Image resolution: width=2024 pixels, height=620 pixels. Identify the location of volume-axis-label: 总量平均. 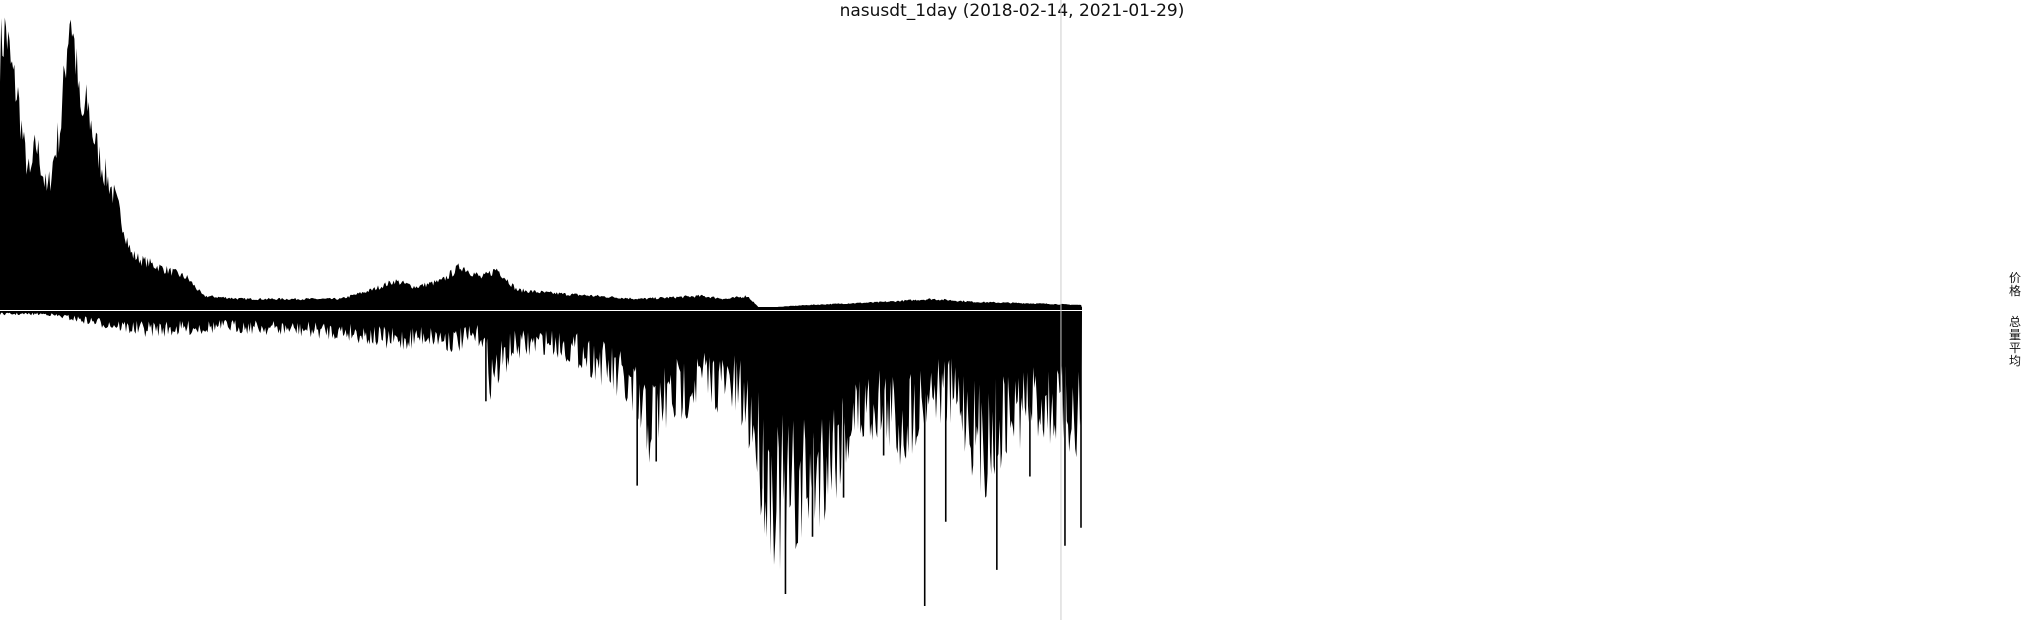
(2014, 341).